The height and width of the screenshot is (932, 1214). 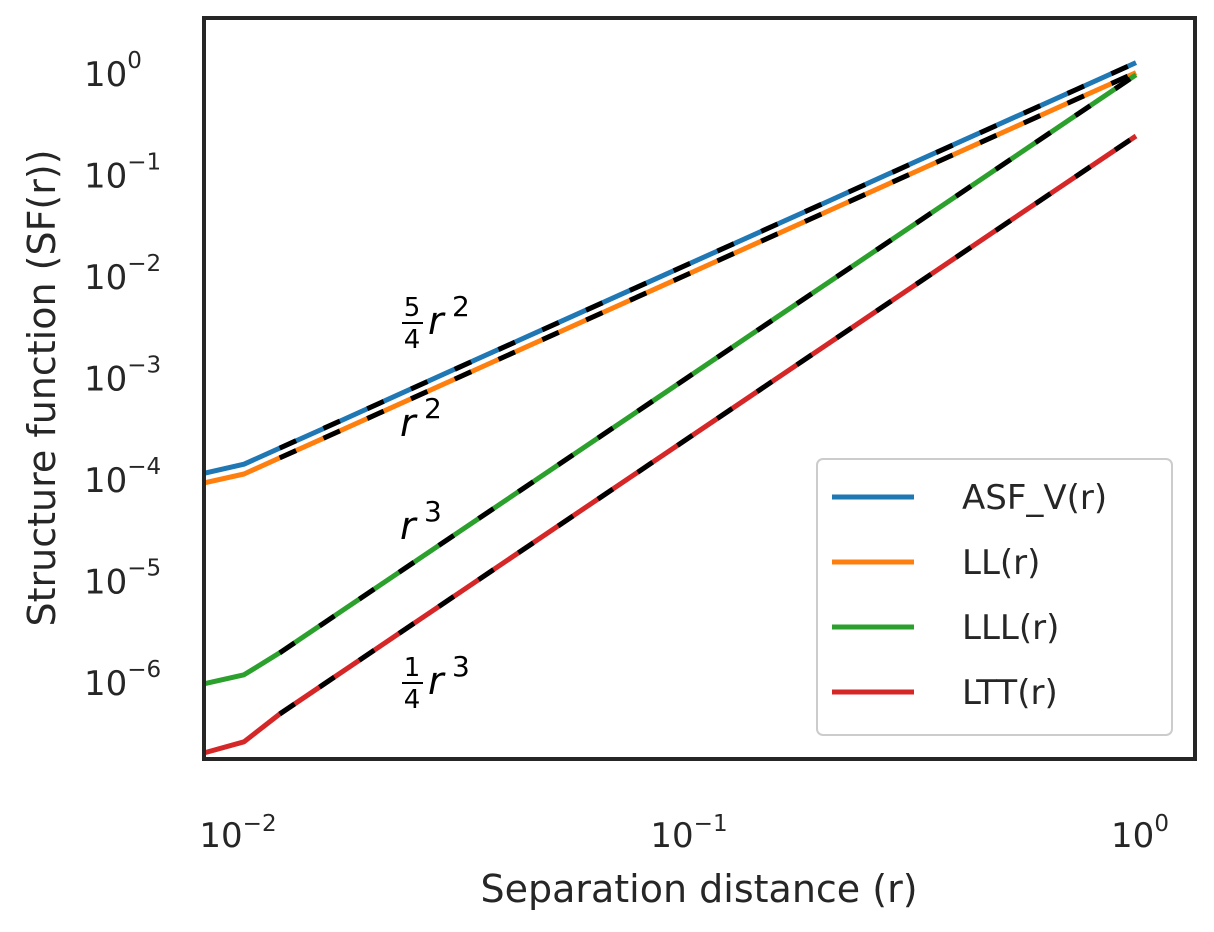 I want to click on legend: ASF_V(r) LL(r) LLL(r) LTT(r), so click(x=994, y=597).